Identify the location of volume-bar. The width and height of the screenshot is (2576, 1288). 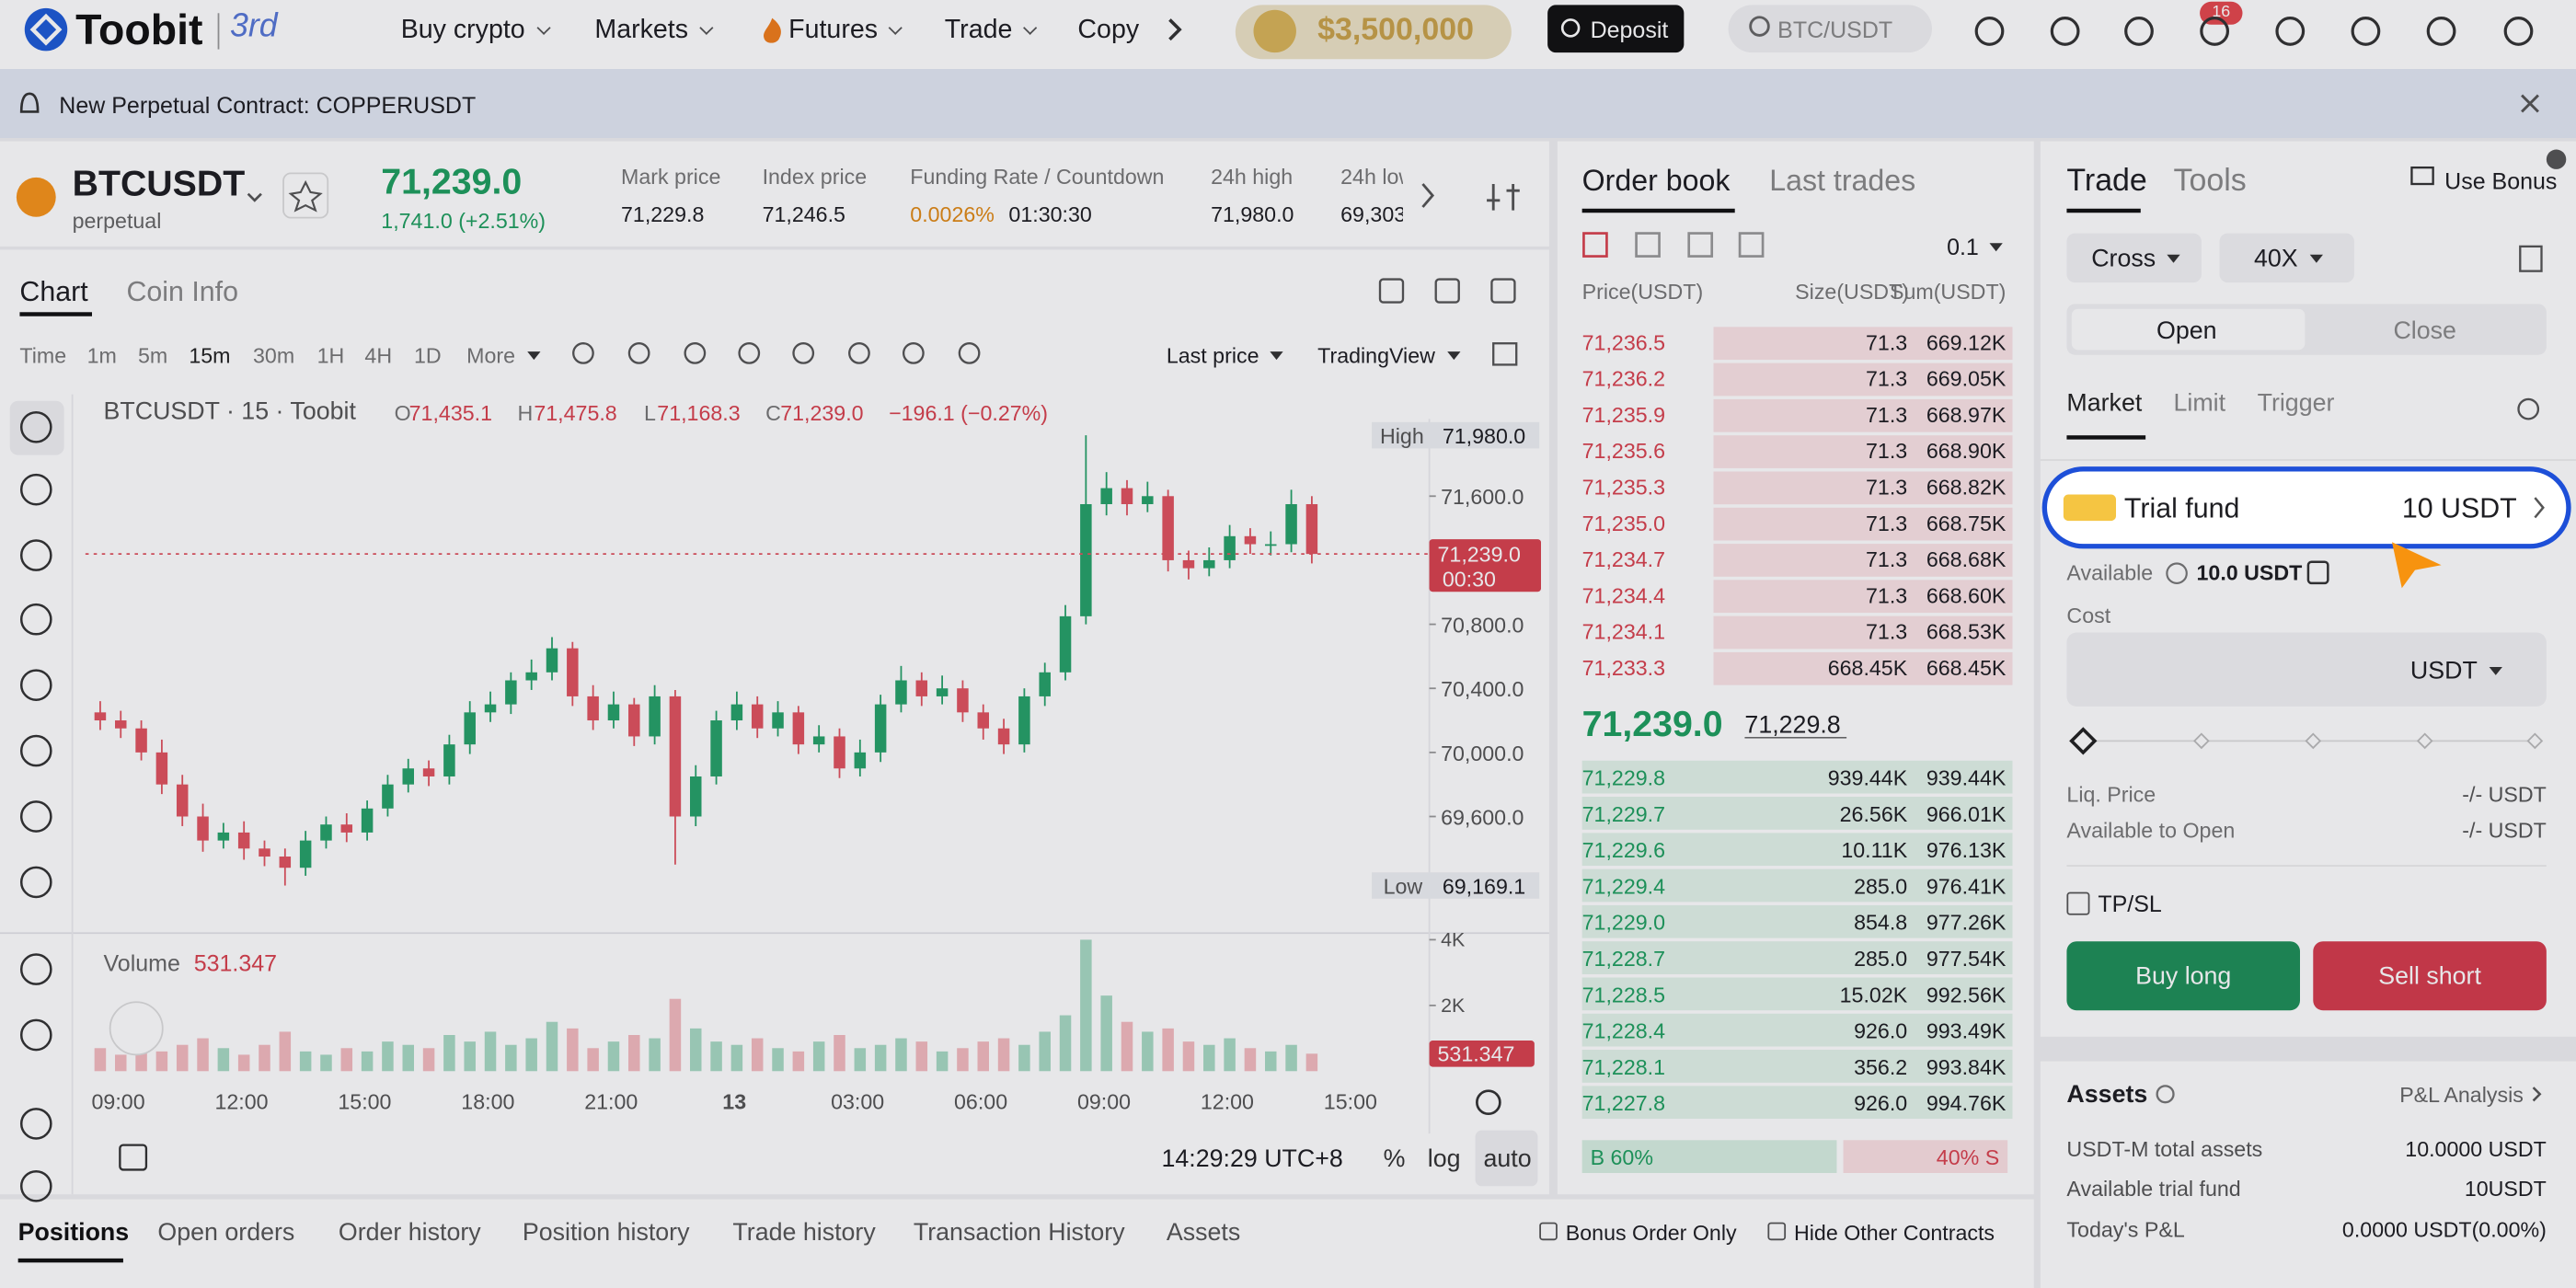
(1188, 1056).